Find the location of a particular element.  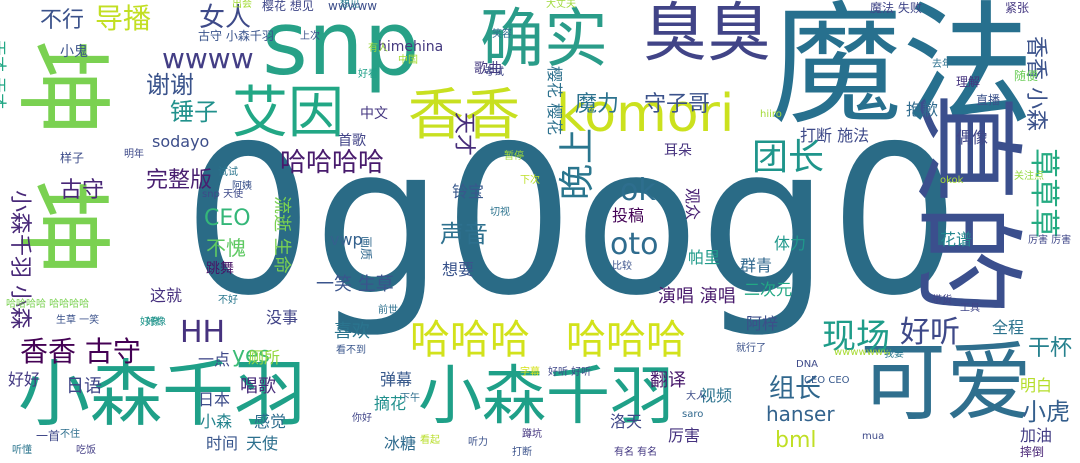

word-bukui: 不愧 is located at coordinates (226, 248).